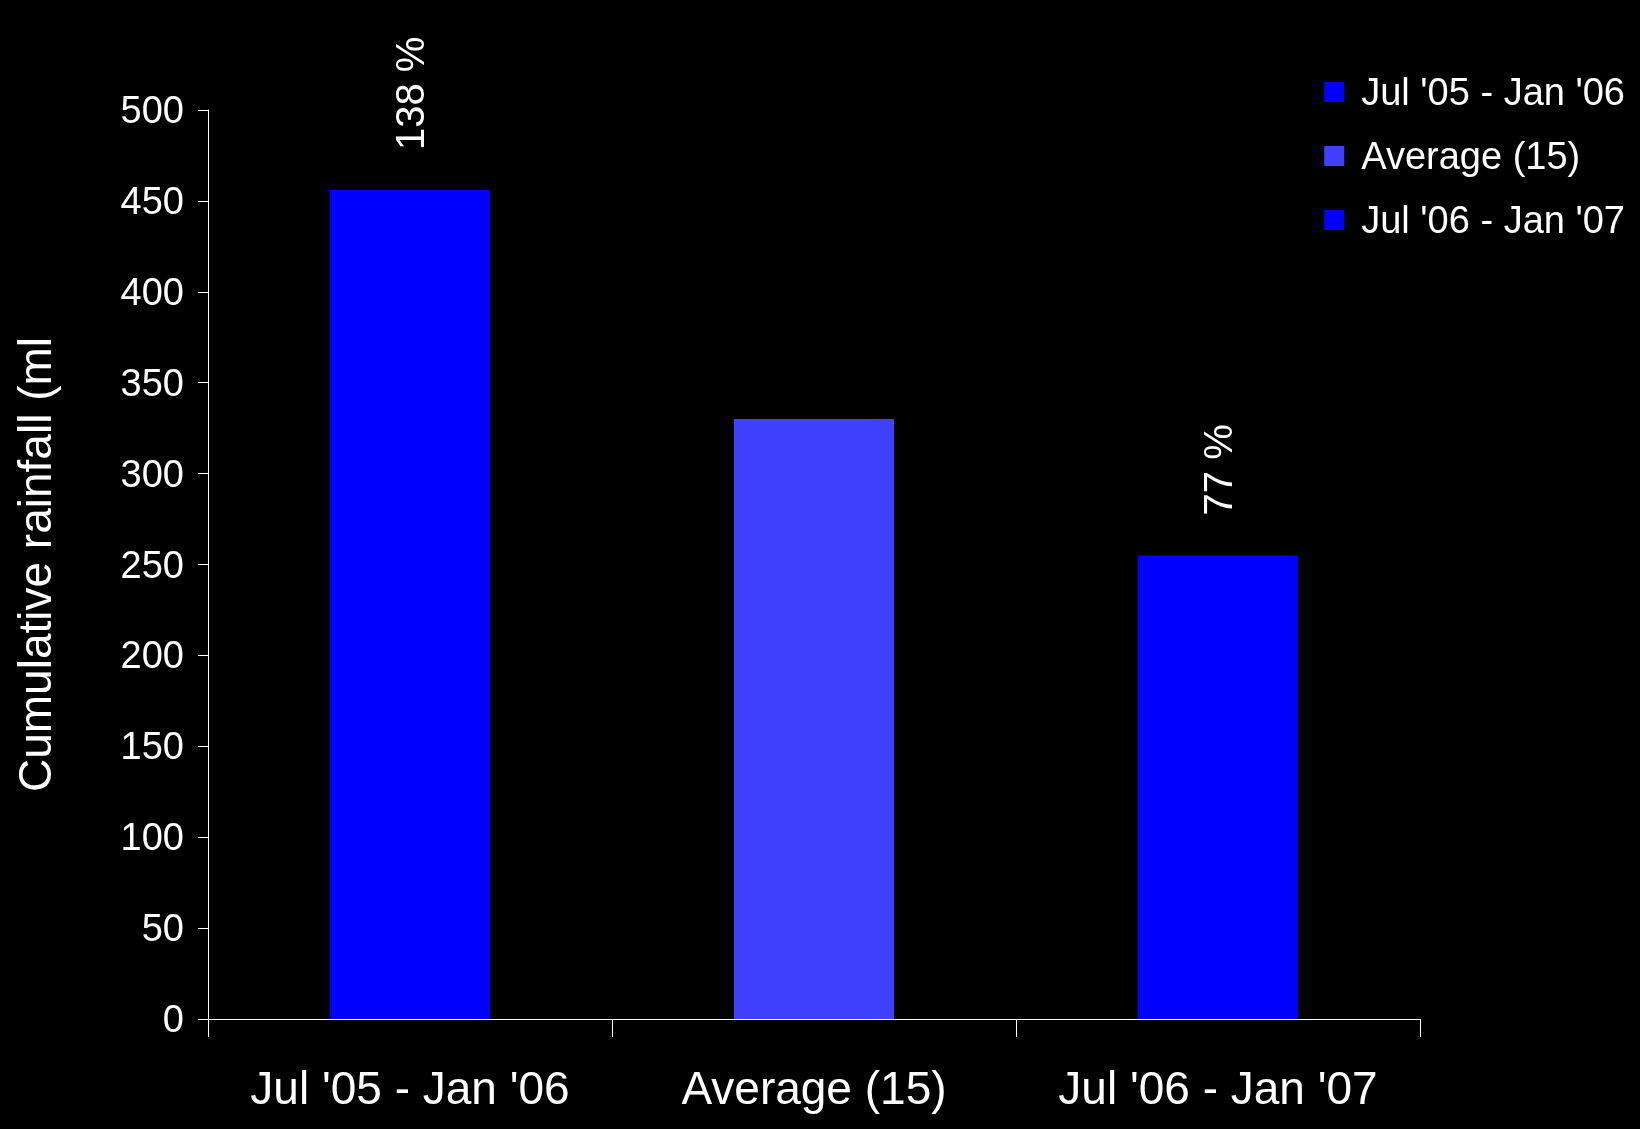 This screenshot has height=1129, width=1640. I want to click on y-tick-label: 500, so click(152, 110).